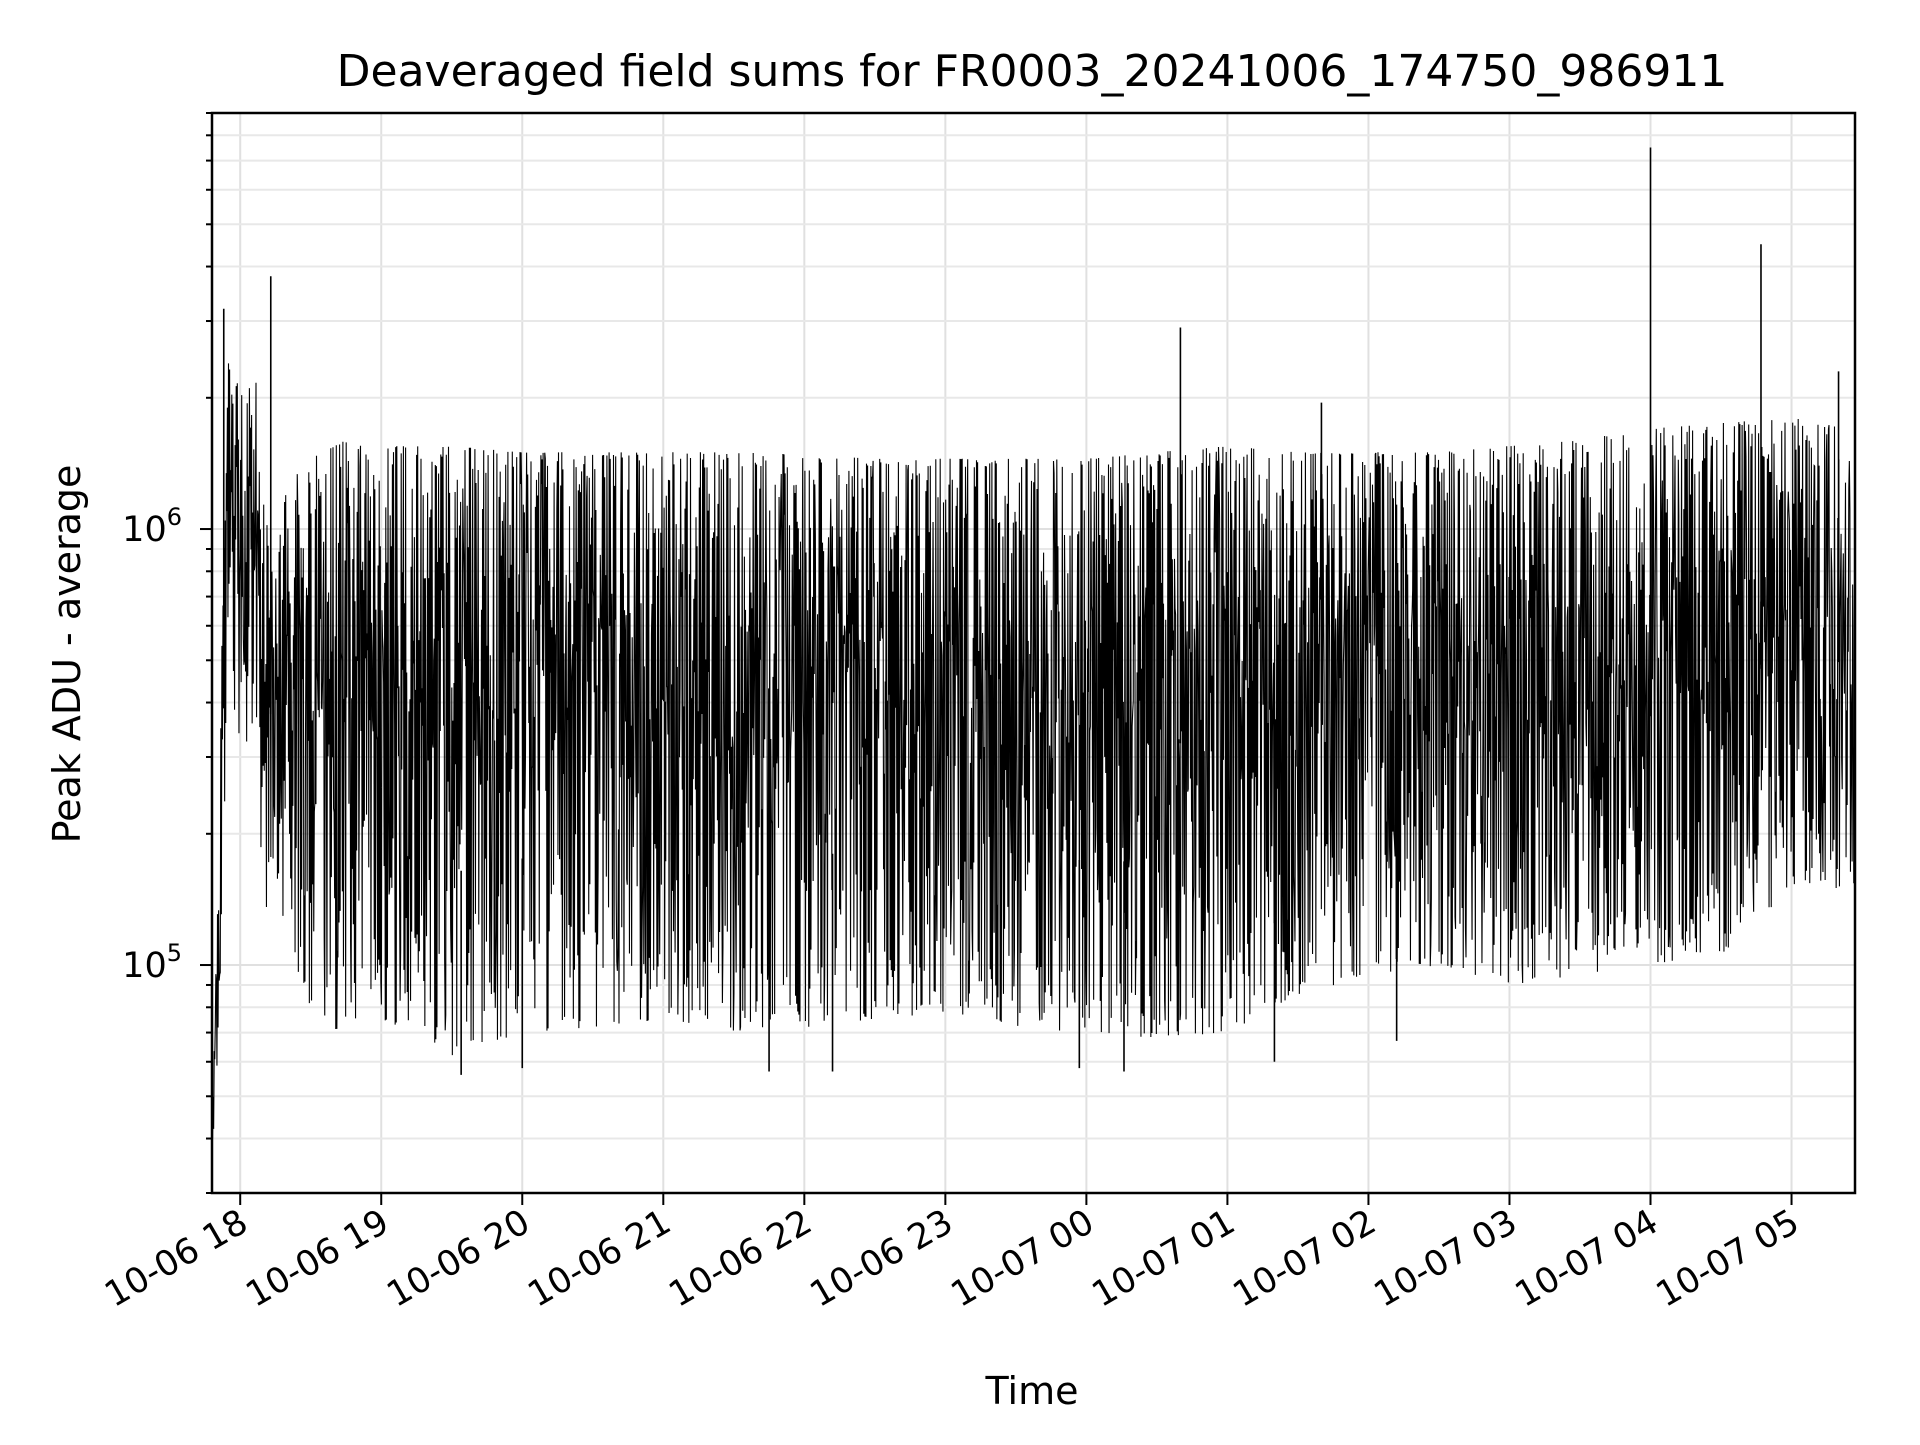  What do you see at coordinates (174, 517) in the screenshot?
I see `y-tick-exponent: 6` at bounding box center [174, 517].